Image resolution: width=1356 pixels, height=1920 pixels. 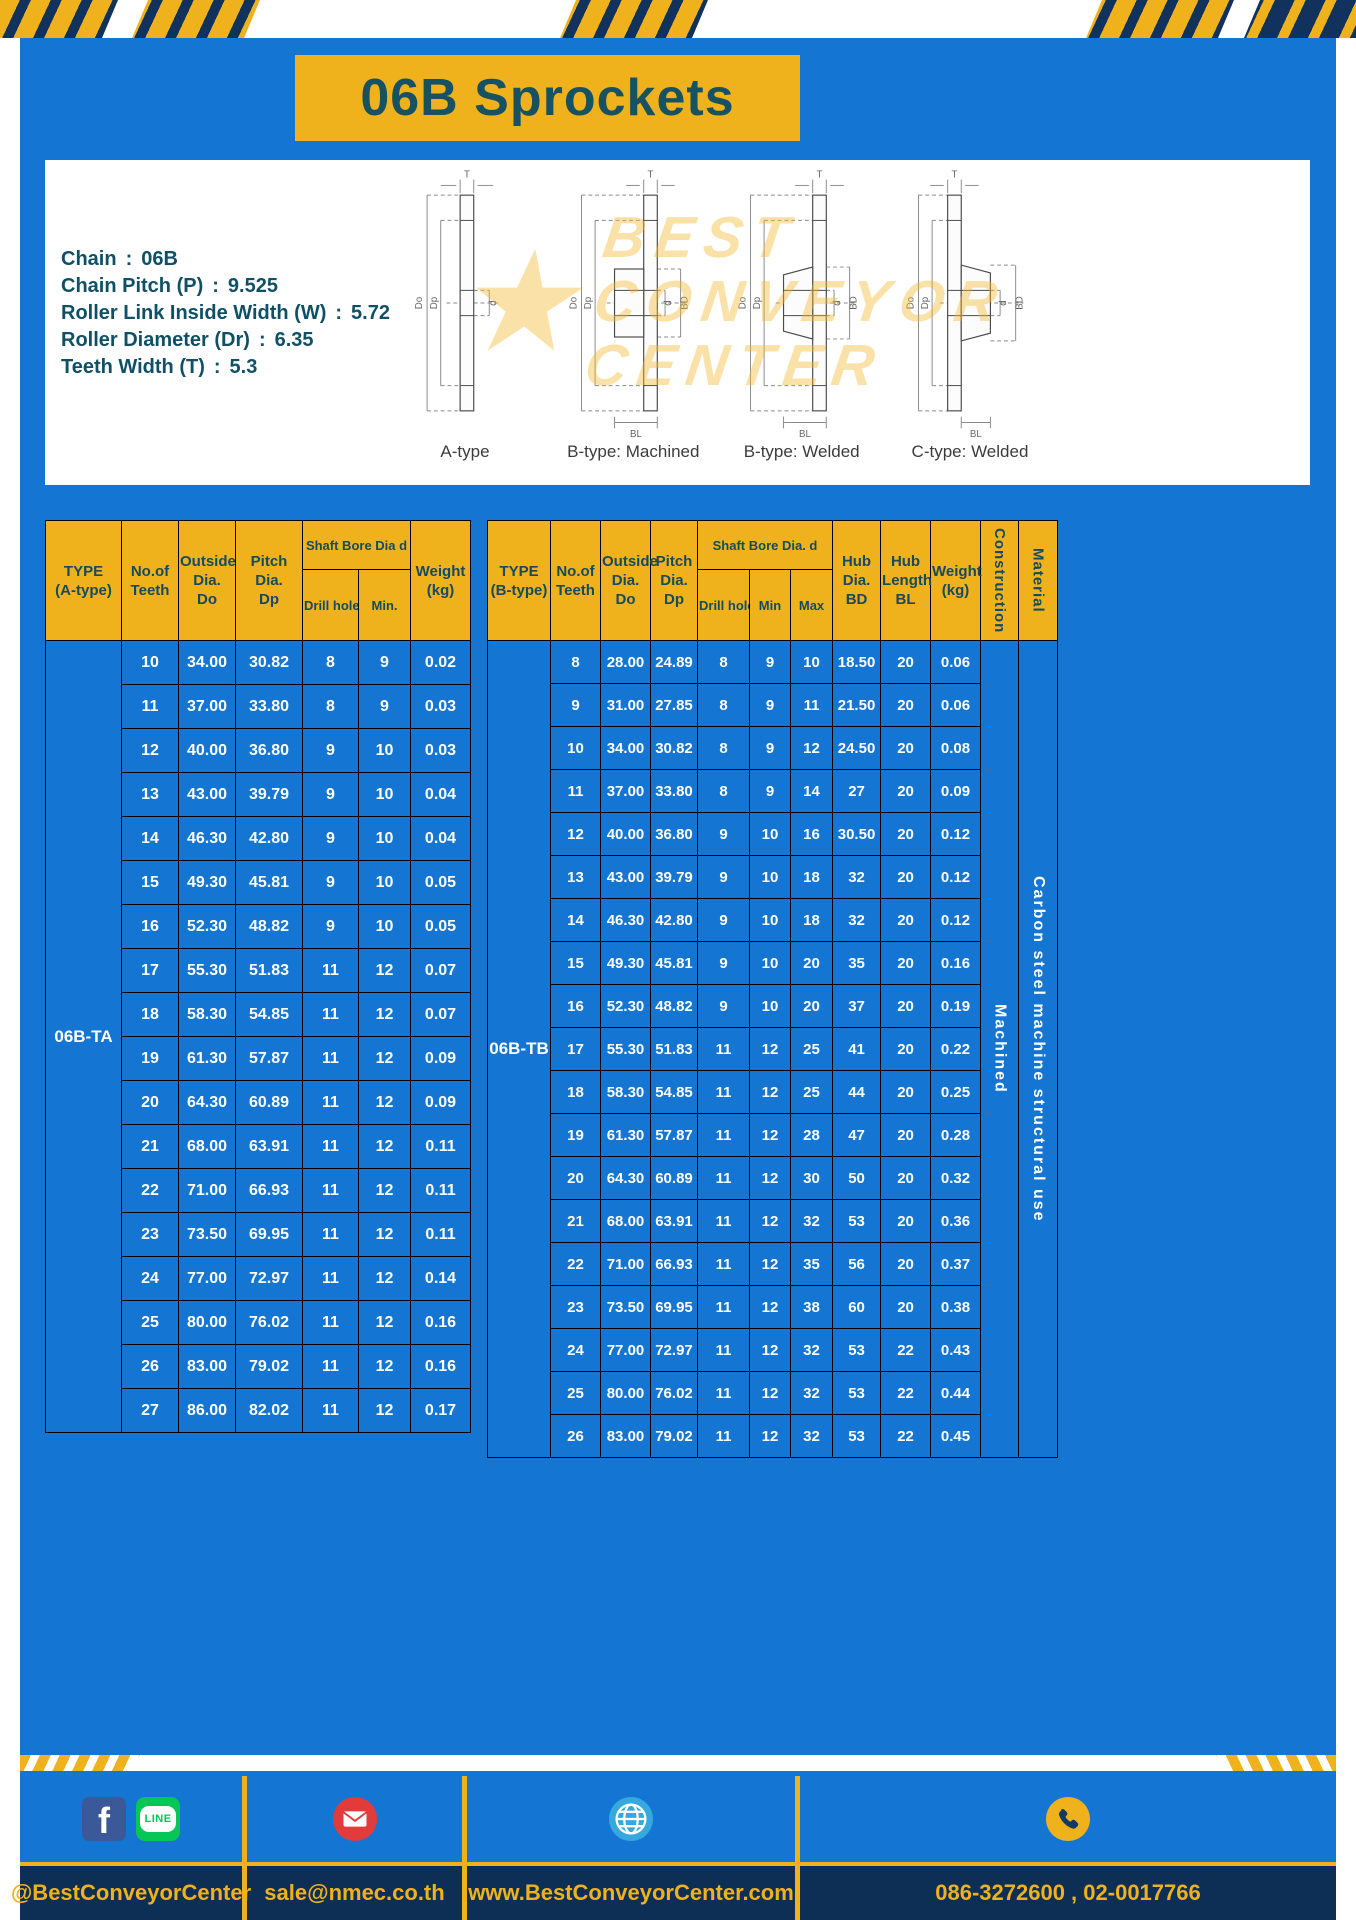 I want to click on table-cell: 21, so click(x=150, y=1146).